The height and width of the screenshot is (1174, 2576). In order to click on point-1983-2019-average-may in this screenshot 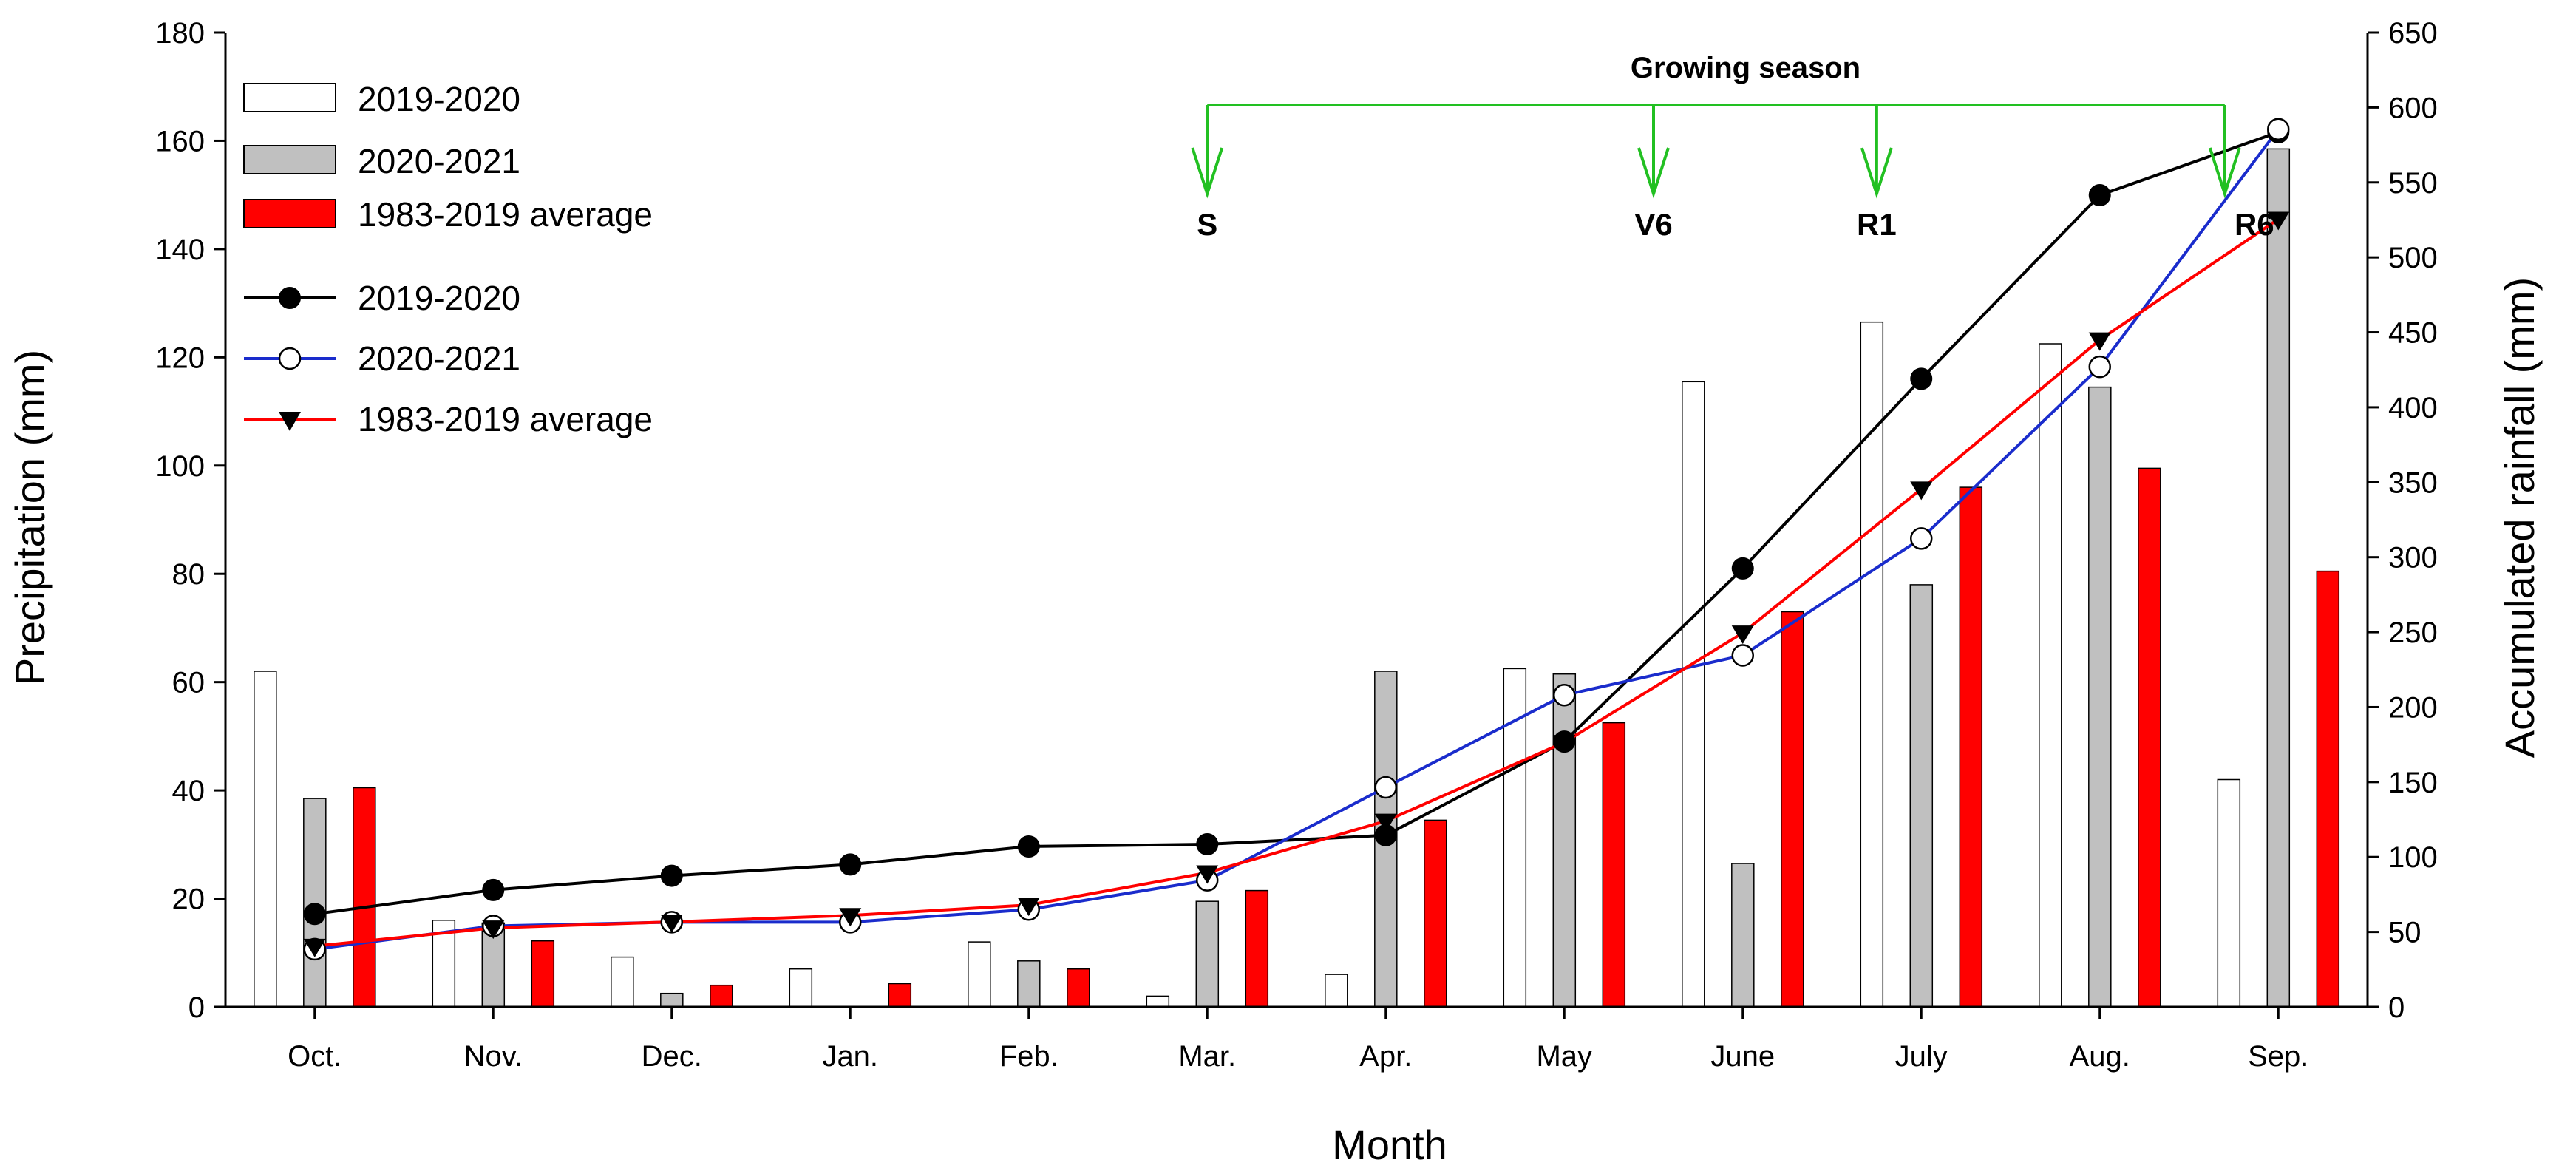, I will do `click(1564, 744)`.